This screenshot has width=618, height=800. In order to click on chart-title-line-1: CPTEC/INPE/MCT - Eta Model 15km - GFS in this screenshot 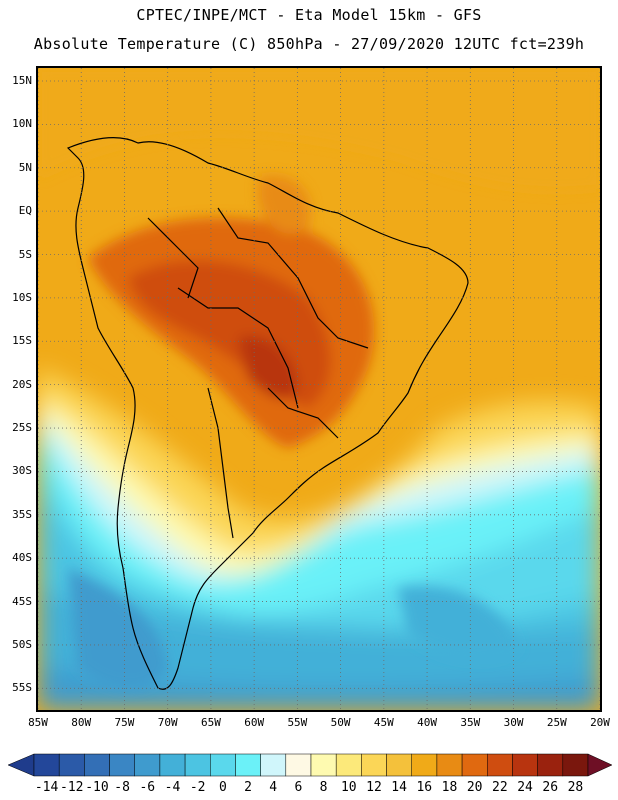, I will do `click(309, 15)`.